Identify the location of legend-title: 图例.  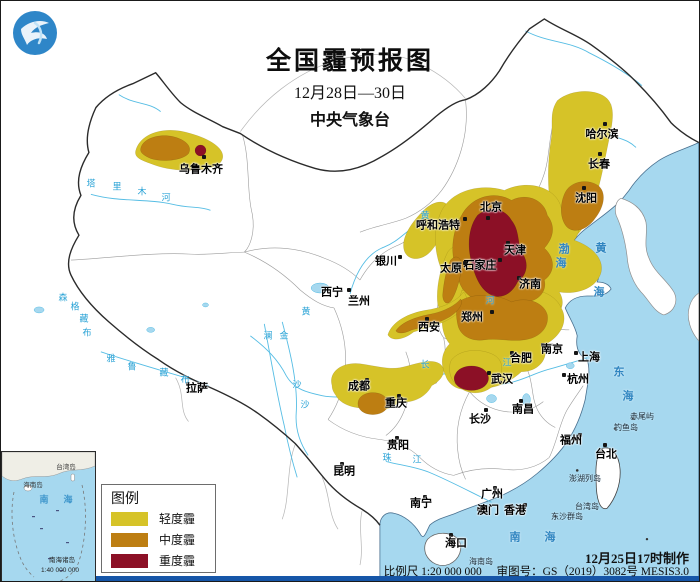
(125, 498).